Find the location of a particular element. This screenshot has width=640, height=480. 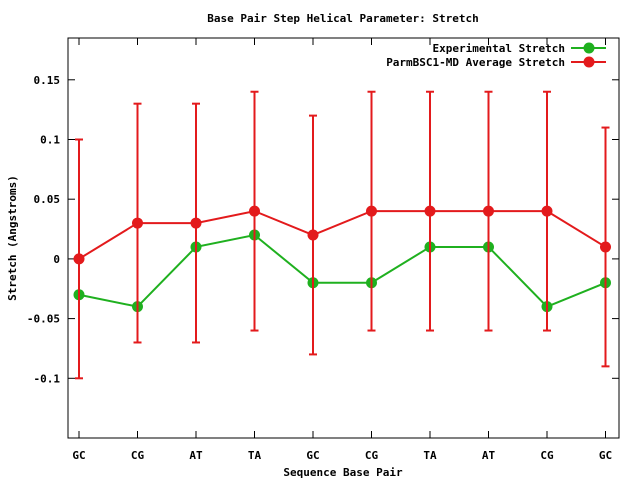

legend-label: ParmBSC1-MD Average Stretch is located at coordinates (475, 62).